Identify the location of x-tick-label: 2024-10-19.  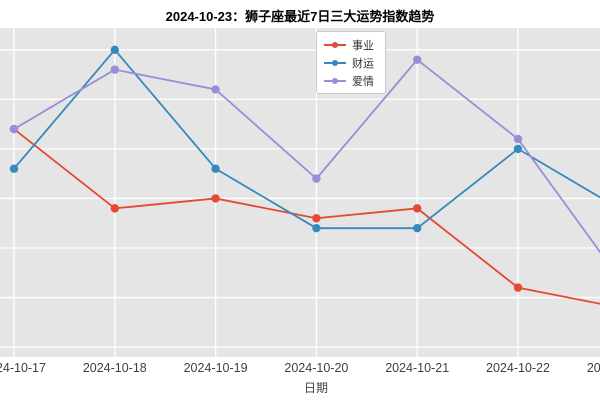
(215, 368).